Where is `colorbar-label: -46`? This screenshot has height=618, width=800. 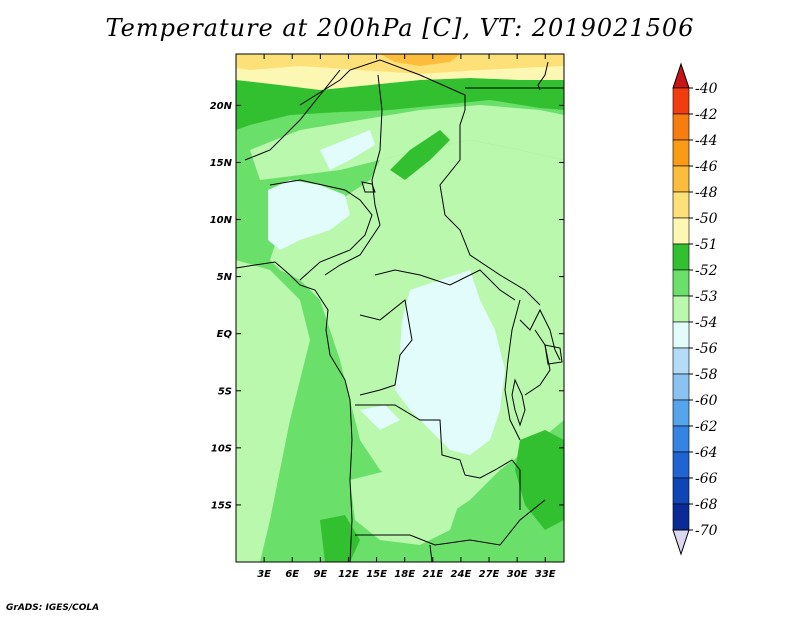
colorbar-label: -46 is located at coordinates (706, 167).